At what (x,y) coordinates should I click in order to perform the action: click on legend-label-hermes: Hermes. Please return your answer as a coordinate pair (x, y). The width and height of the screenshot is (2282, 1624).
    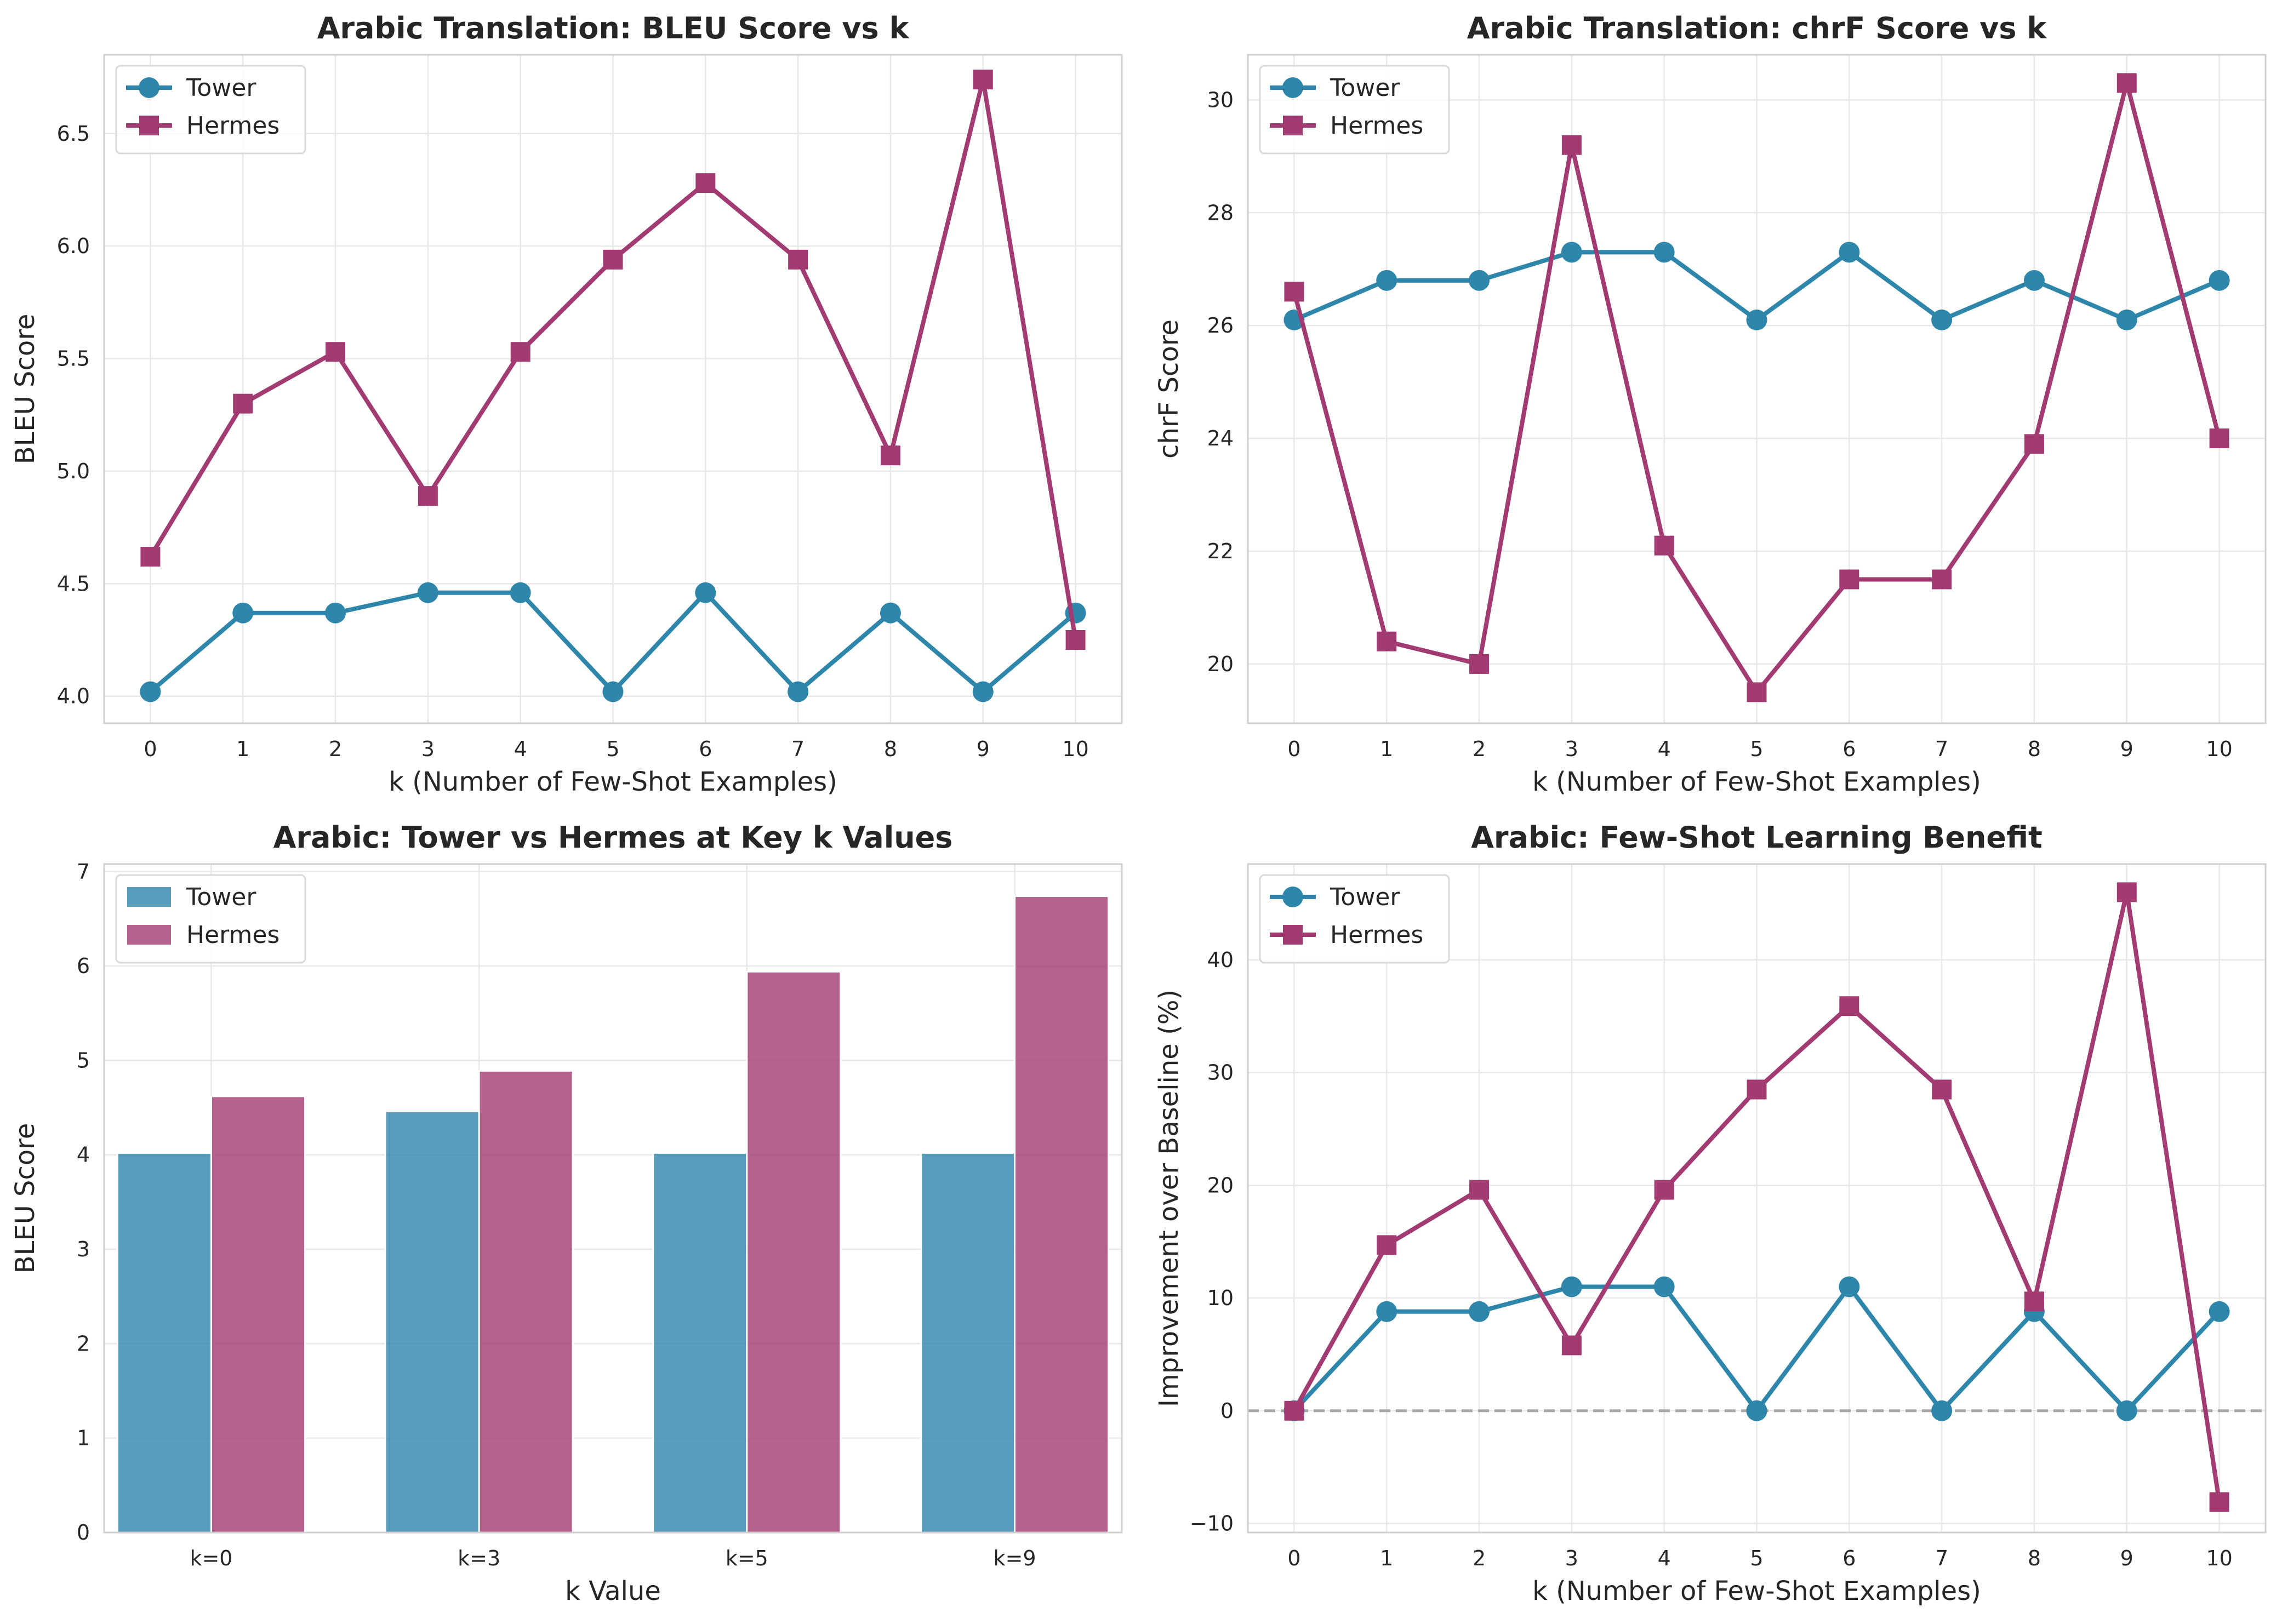
    Looking at the image, I should click on (232, 935).